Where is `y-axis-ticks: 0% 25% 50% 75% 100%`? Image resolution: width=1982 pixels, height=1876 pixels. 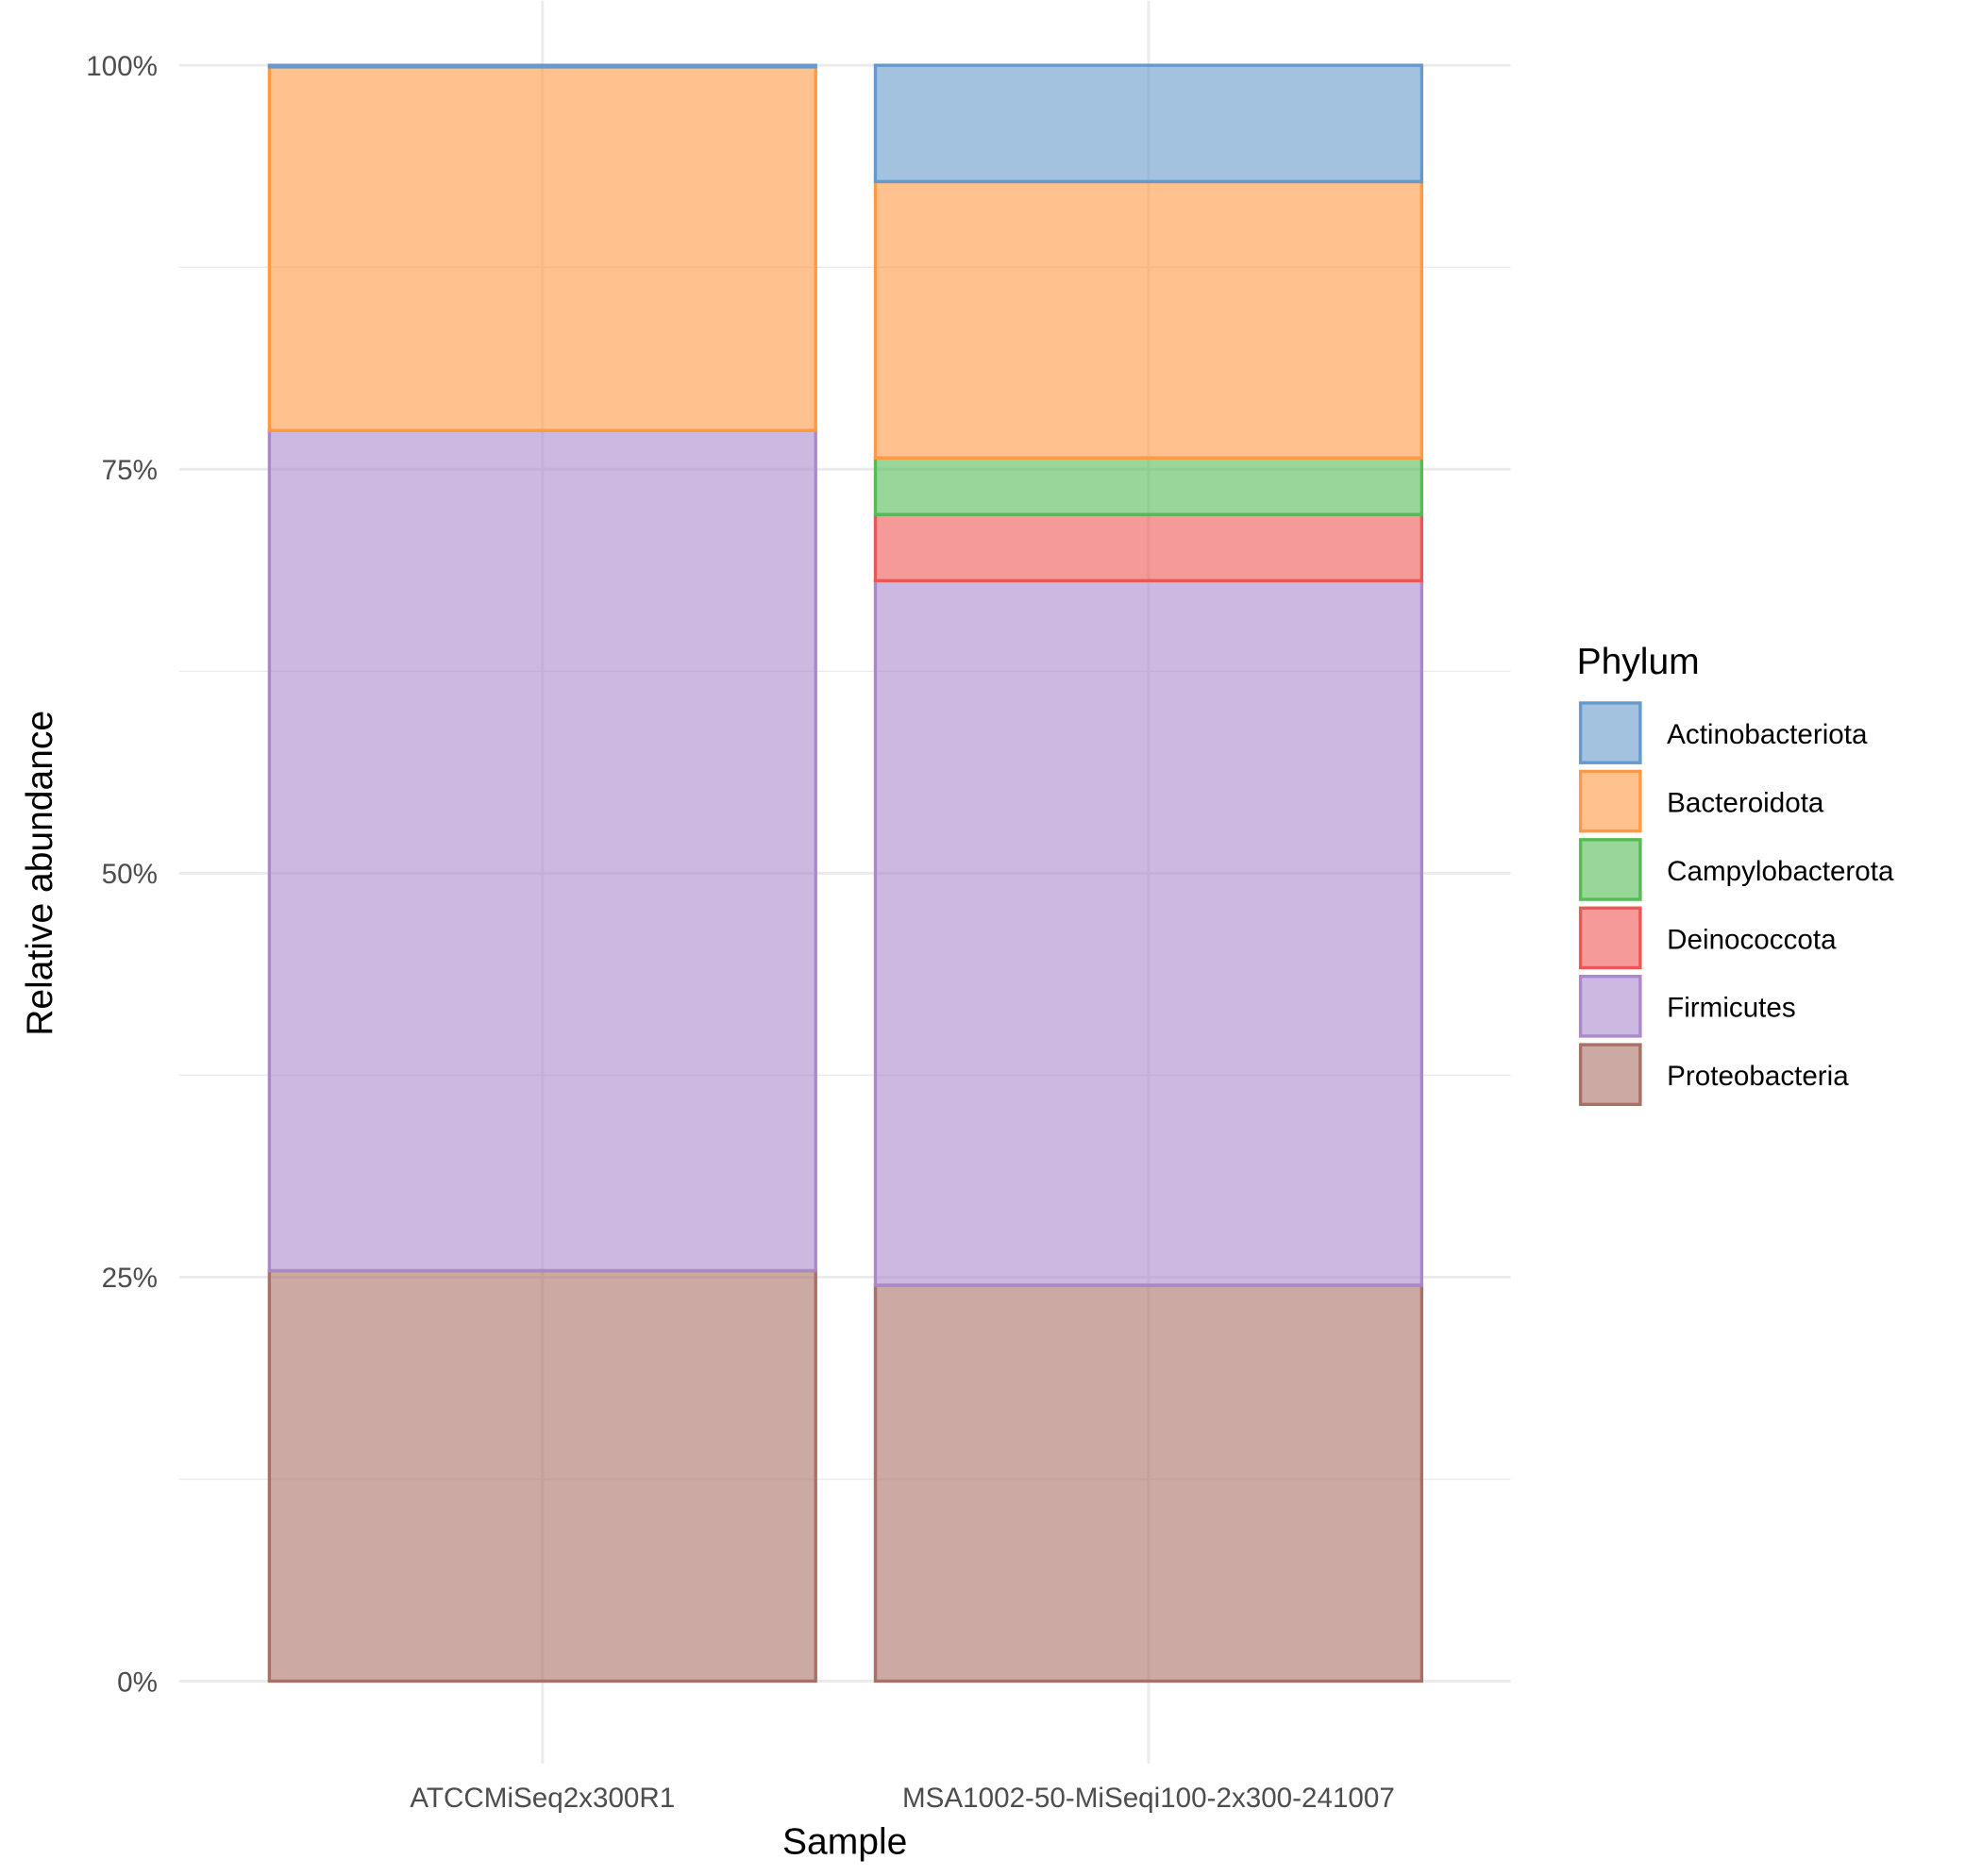
y-axis-ticks: 0% 25% 50% 75% 100% is located at coordinates (122, 874).